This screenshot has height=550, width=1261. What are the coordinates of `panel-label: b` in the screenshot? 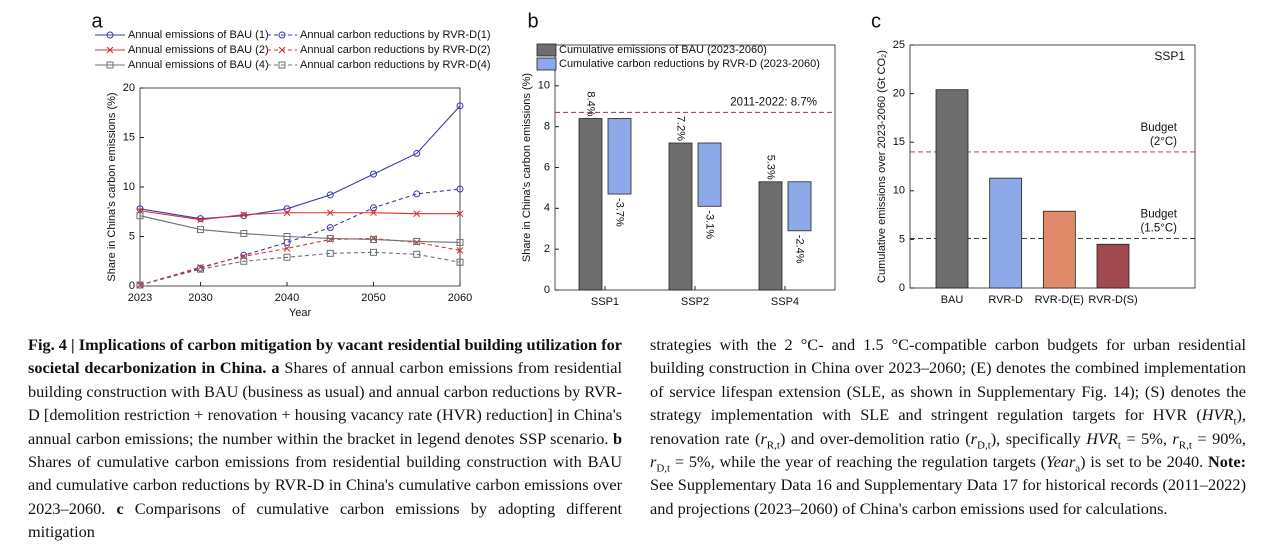 It's located at (532, 21).